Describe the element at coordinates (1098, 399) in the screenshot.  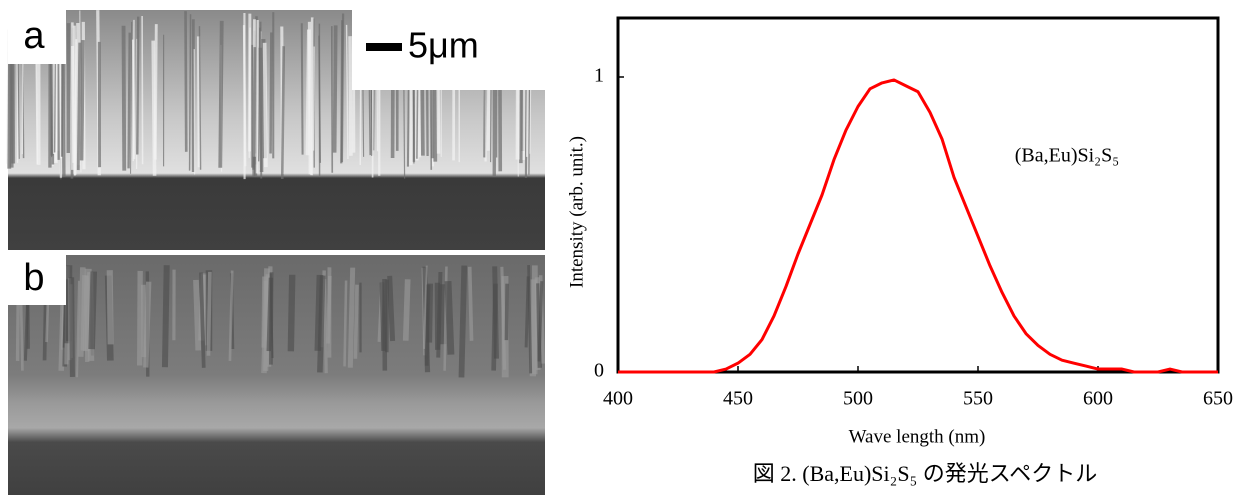
I see `x-tick-label: 600` at that location.